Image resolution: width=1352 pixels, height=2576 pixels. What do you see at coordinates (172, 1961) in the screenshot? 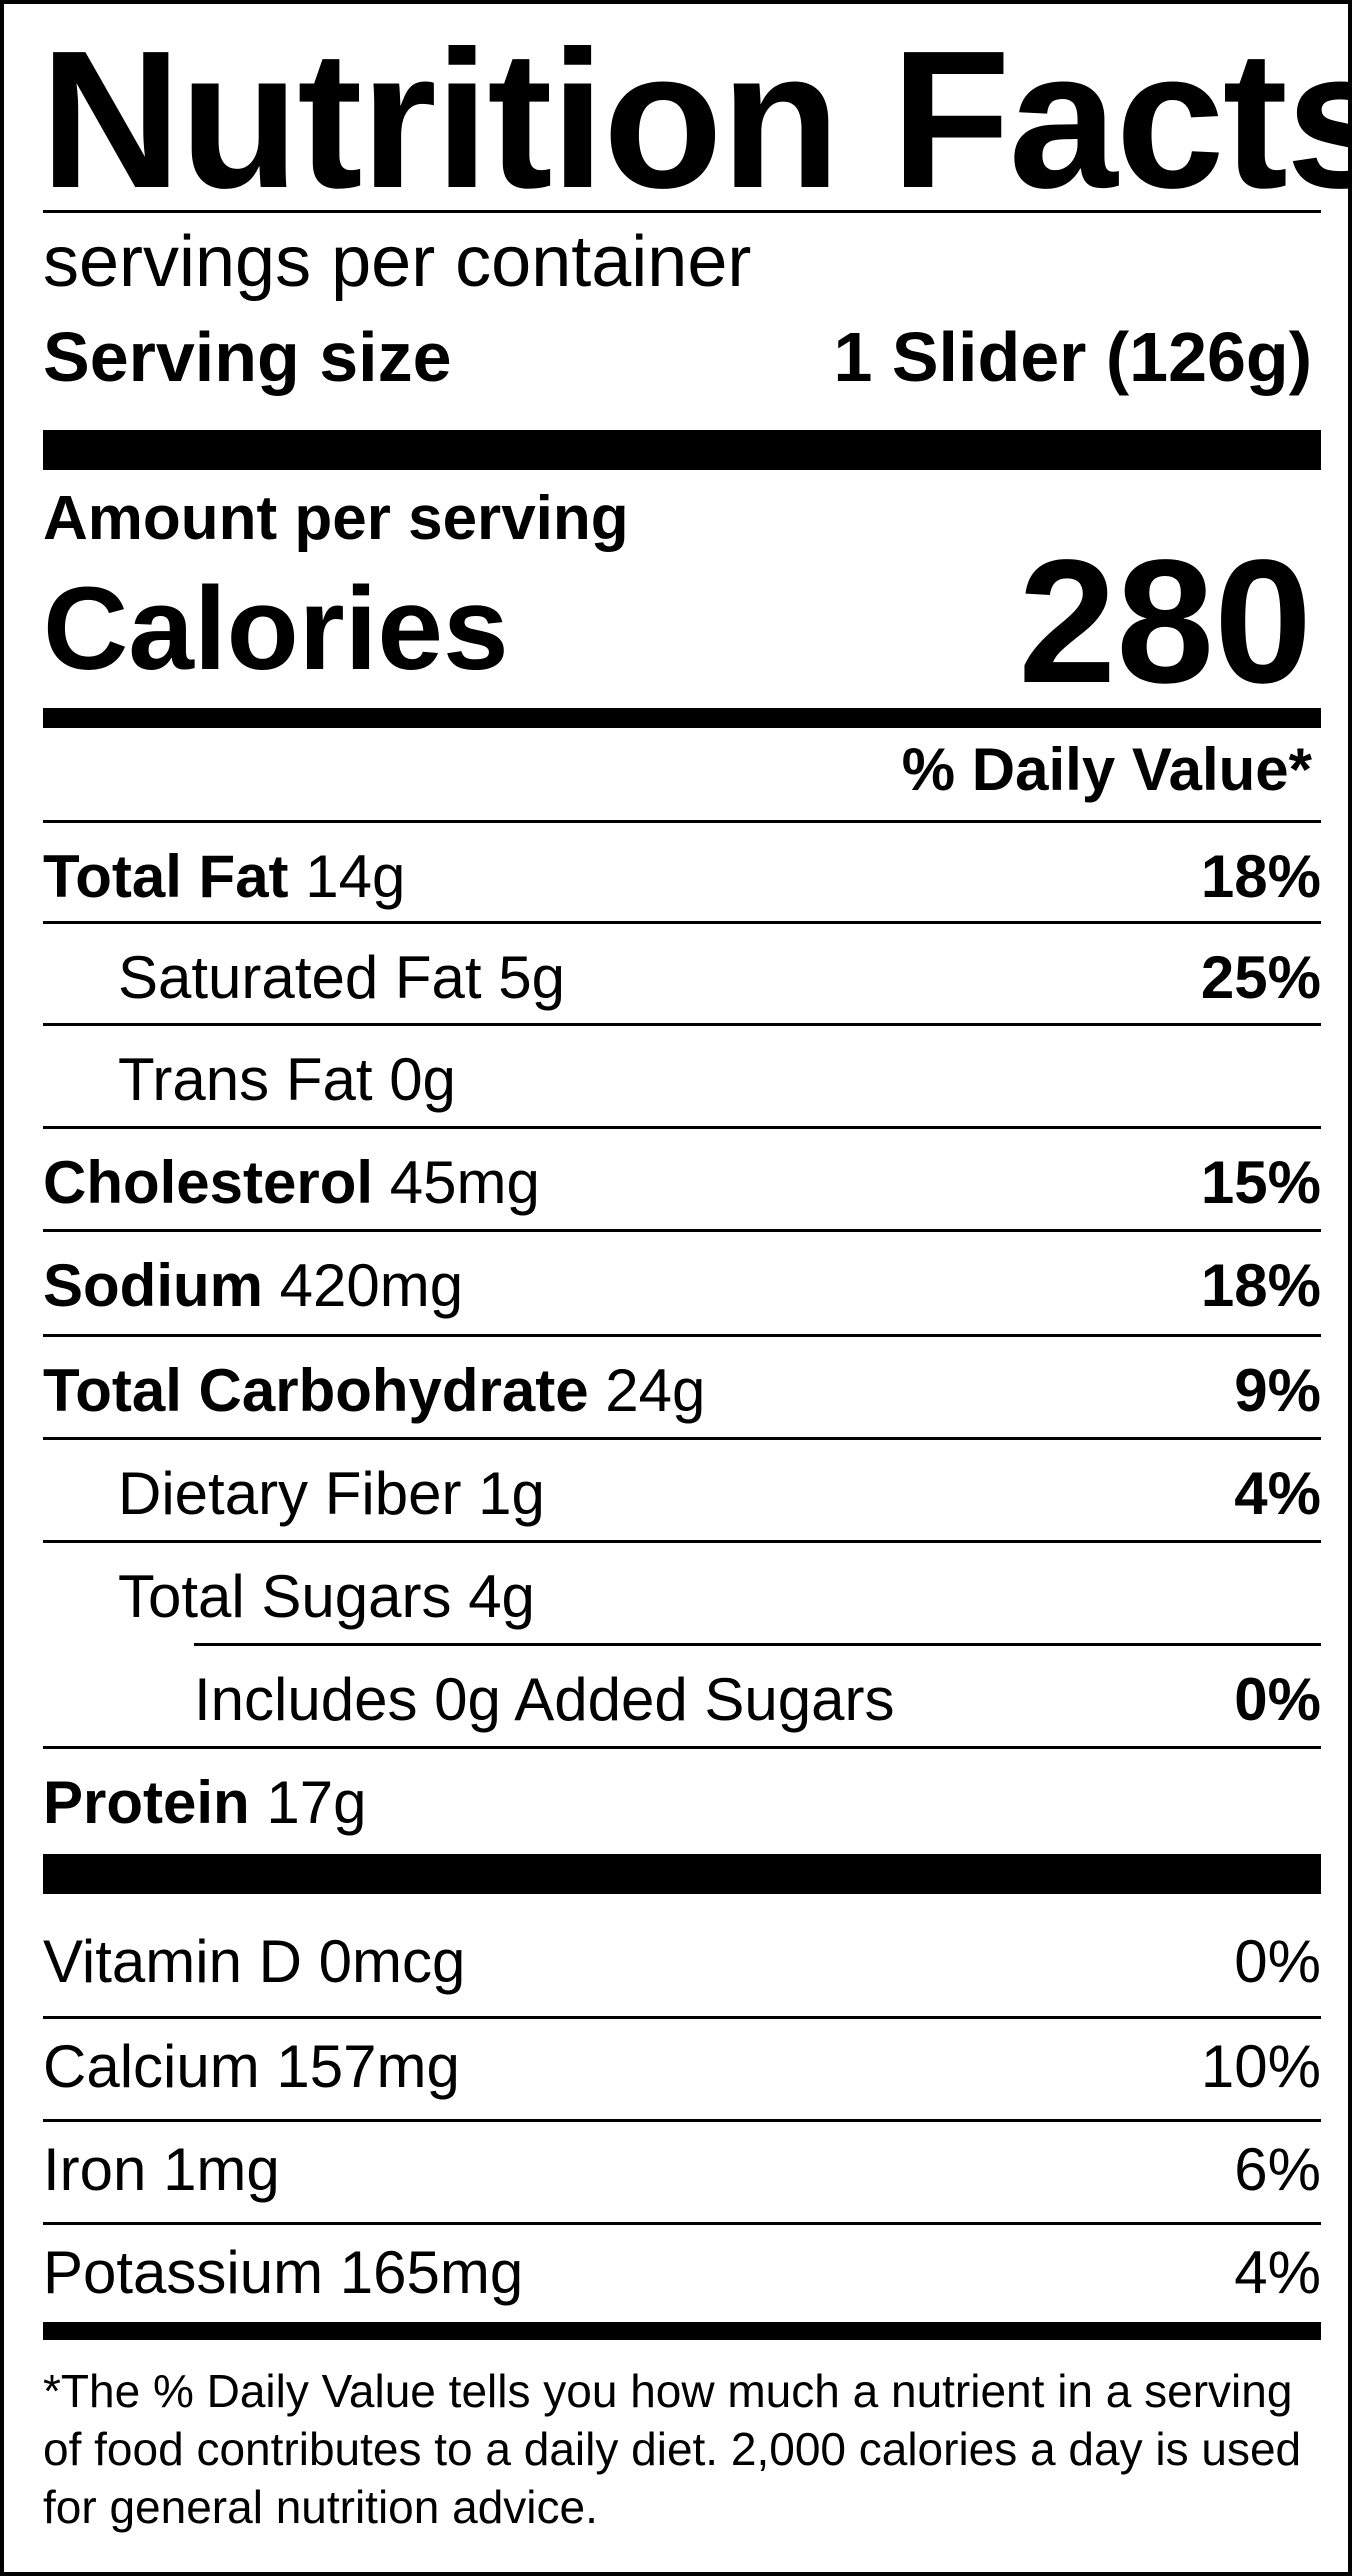
I see `vitamin-name: Vitamin D` at bounding box center [172, 1961].